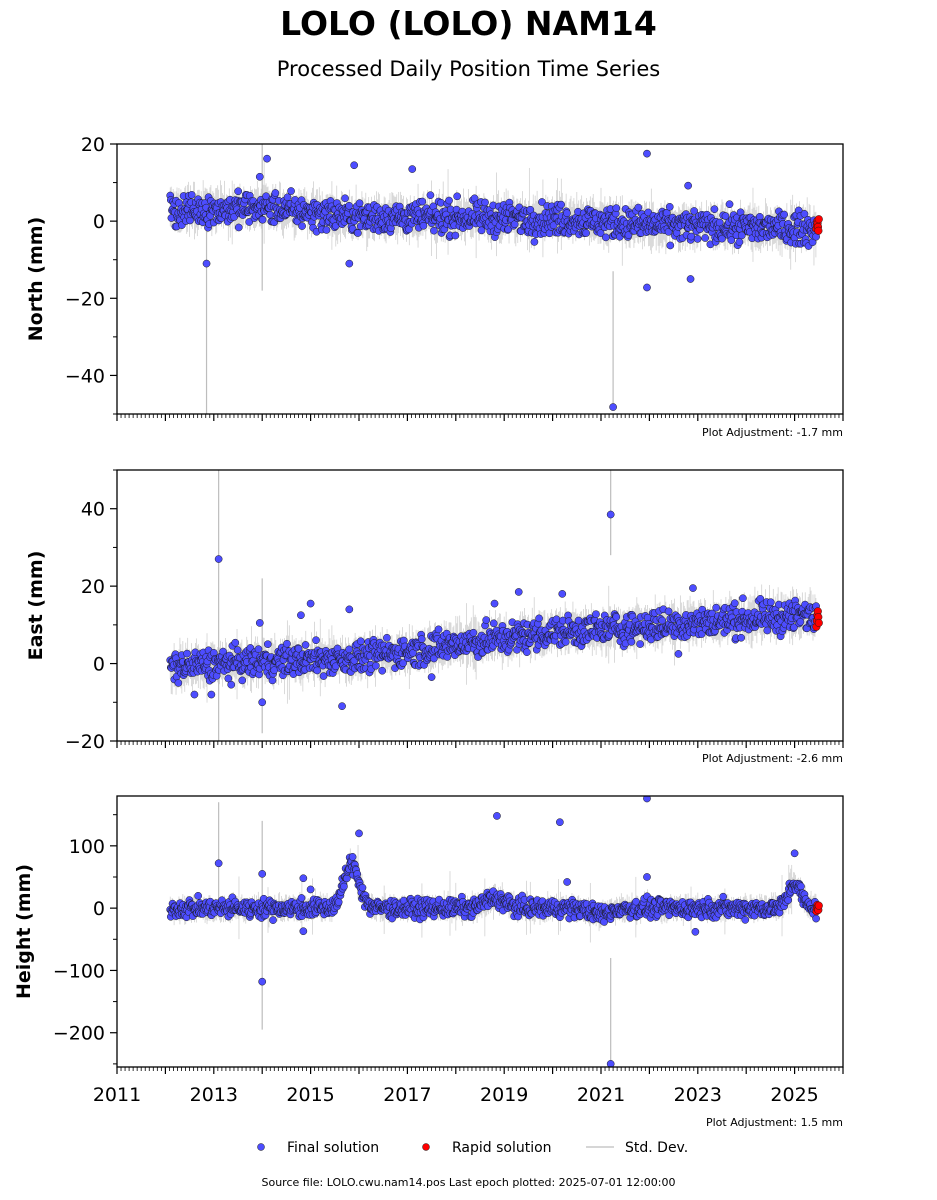  I want to click on plot-adjustment-note: Plot Adjustment: -1.7 mm, so click(772, 432).